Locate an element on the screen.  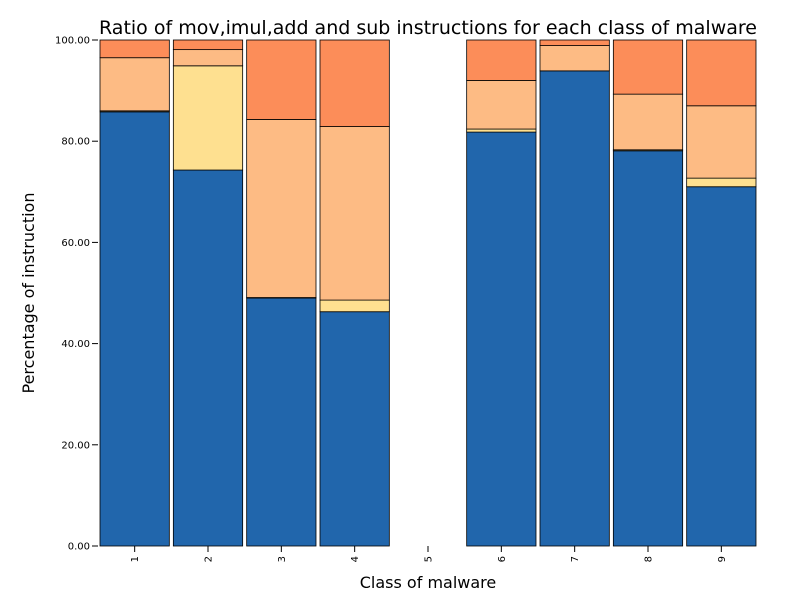
y-tick-label: 60.00 is located at coordinates (75, 243).